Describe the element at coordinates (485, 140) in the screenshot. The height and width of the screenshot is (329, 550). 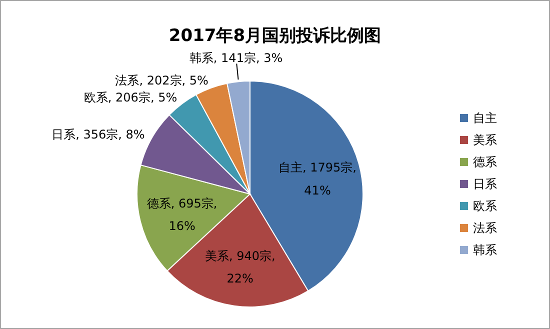
I see `legend-label: 美系` at that location.